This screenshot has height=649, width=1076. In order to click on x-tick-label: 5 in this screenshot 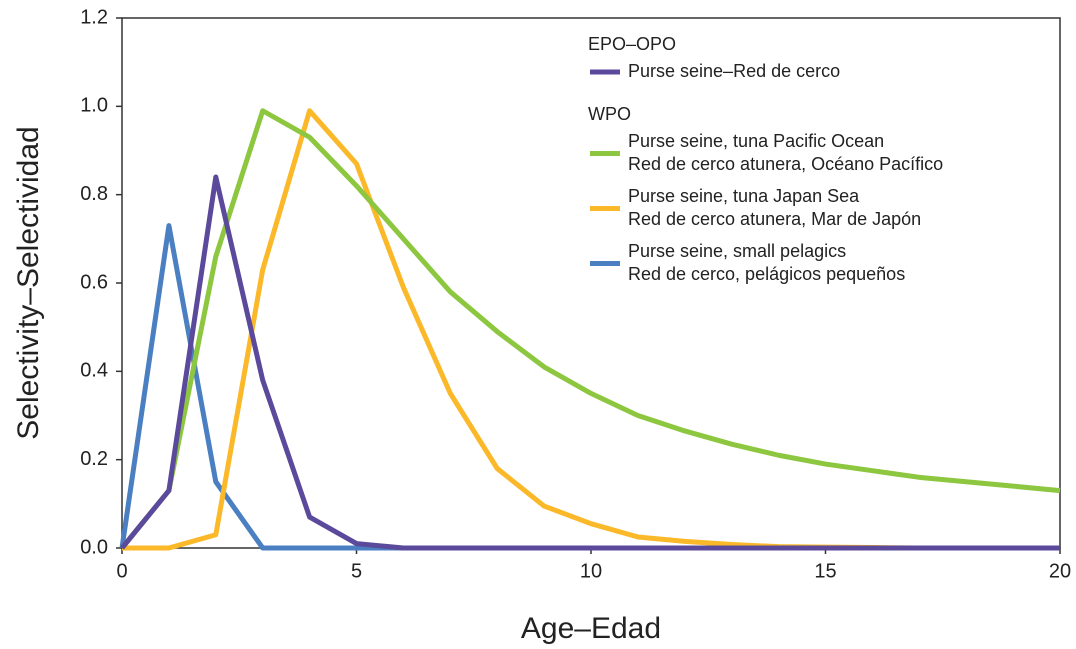, I will do `click(356, 571)`.